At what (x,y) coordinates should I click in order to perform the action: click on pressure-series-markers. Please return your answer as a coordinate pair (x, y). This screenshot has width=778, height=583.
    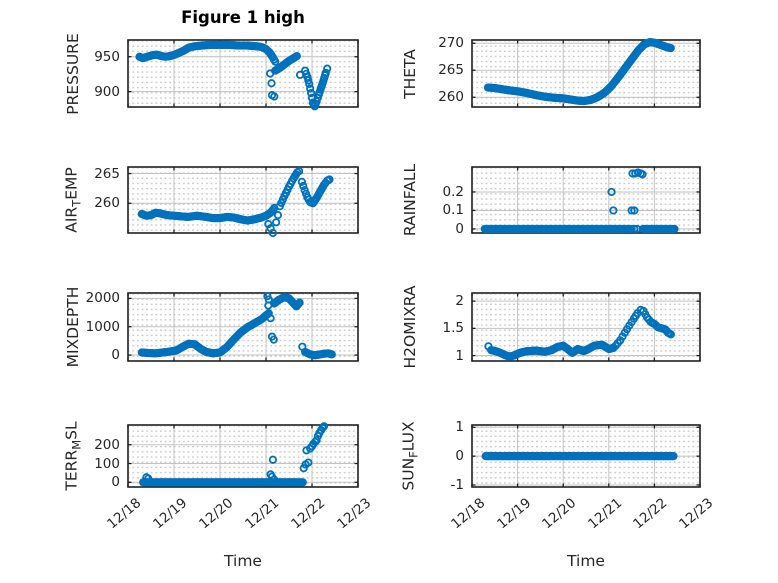
    Looking at the image, I should click on (233, 75).